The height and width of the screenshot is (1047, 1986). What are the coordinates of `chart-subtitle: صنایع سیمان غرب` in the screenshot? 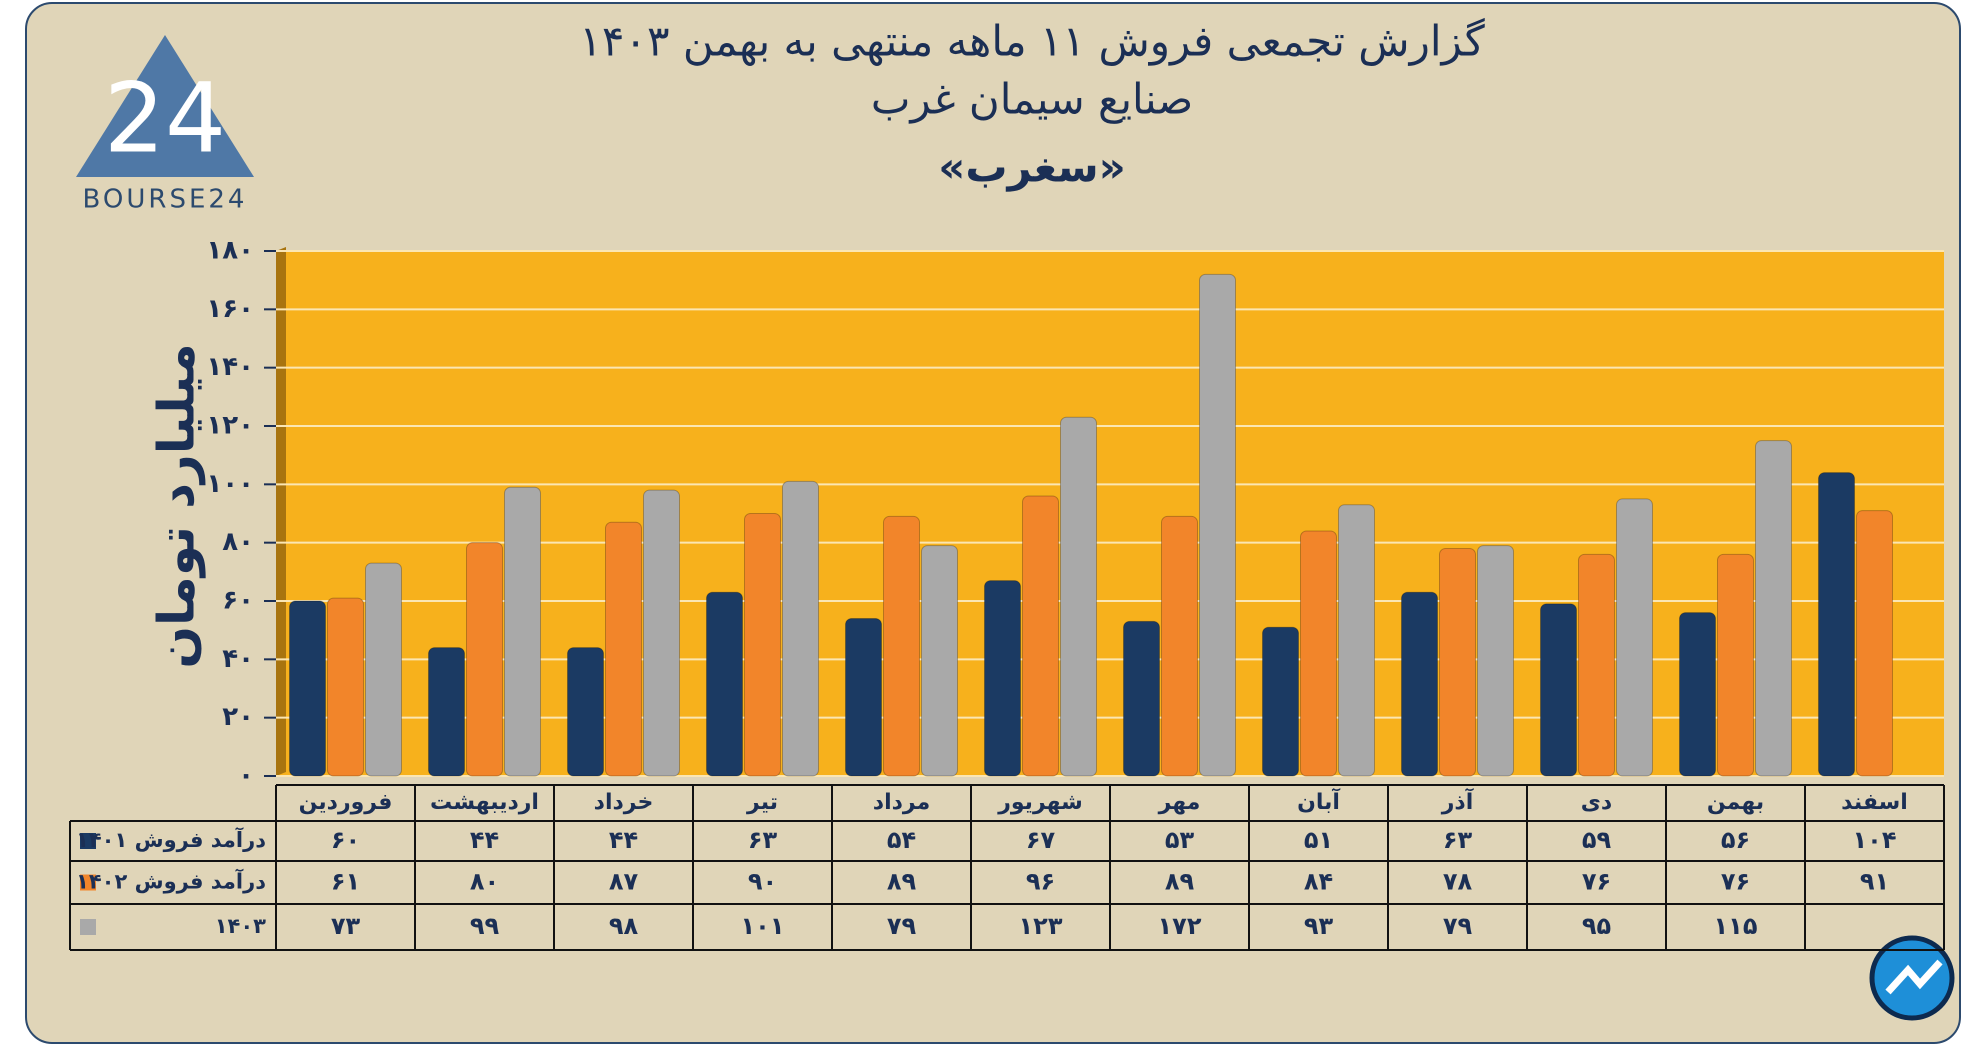 It's located at (1032, 100).